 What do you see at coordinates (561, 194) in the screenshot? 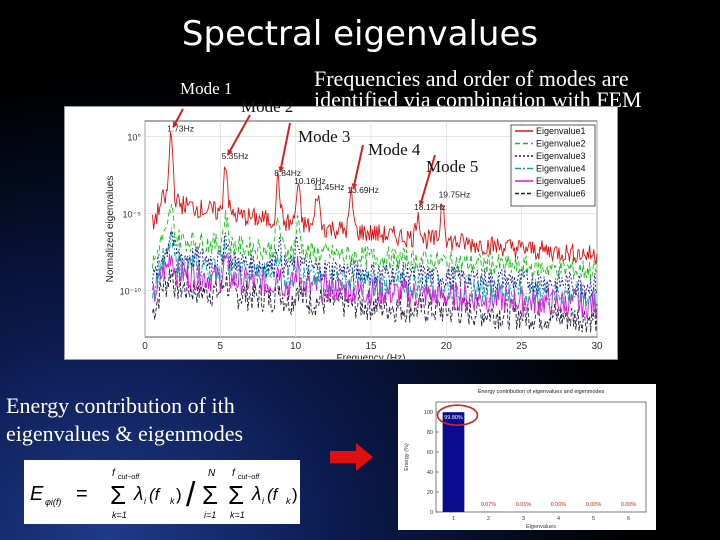
I see `legend-label: Eigenvalue6` at bounding box center [561, 194].